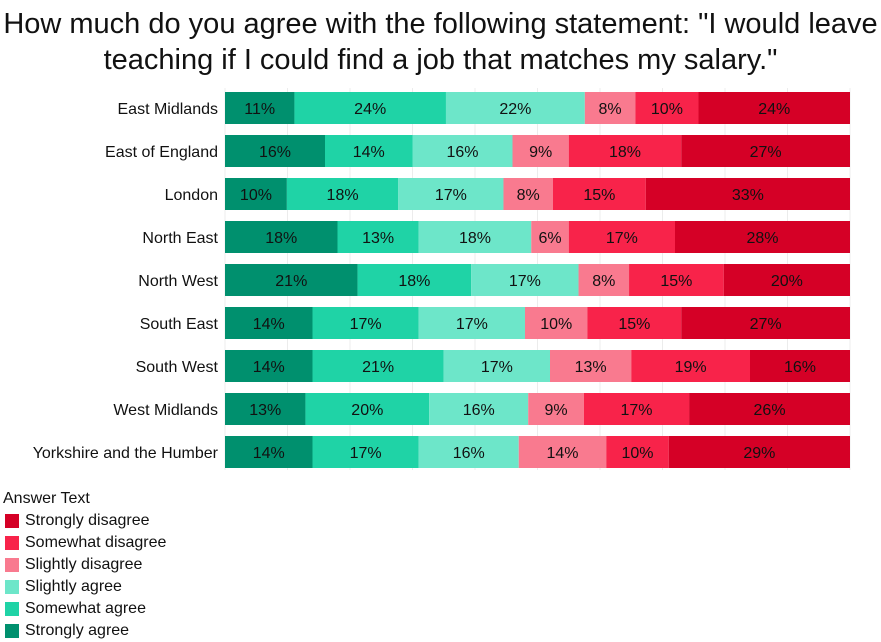 This screenshot has width=881, height=642. Describe the element at coordinates (73, 586) in the screenshot. I see `legend-label: Slightly agree` at that location.